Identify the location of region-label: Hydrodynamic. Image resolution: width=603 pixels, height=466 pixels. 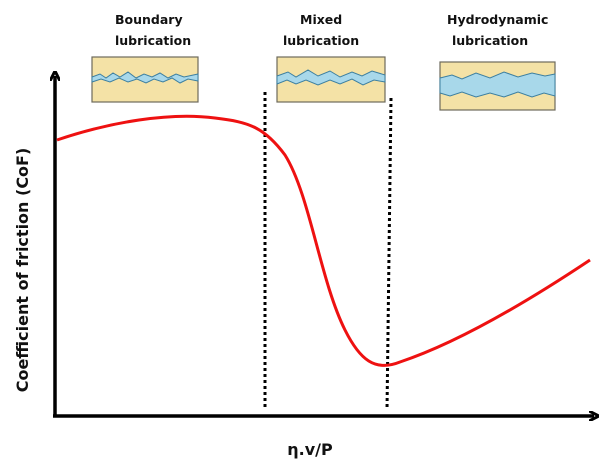
(497, 19).